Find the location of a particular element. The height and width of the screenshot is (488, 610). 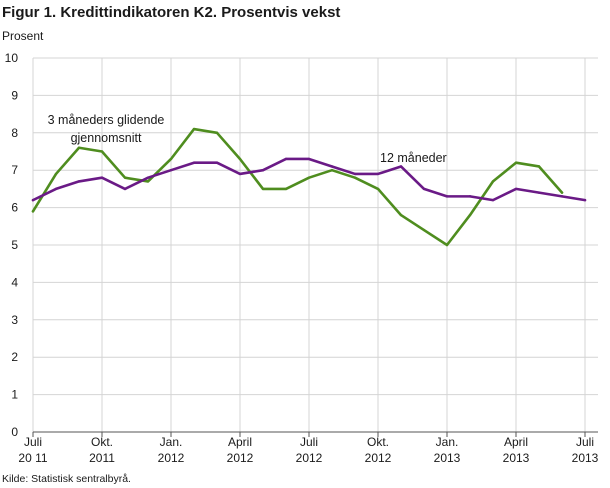

series-label-12m: 12 måneder is located at coordinates (413, 158).